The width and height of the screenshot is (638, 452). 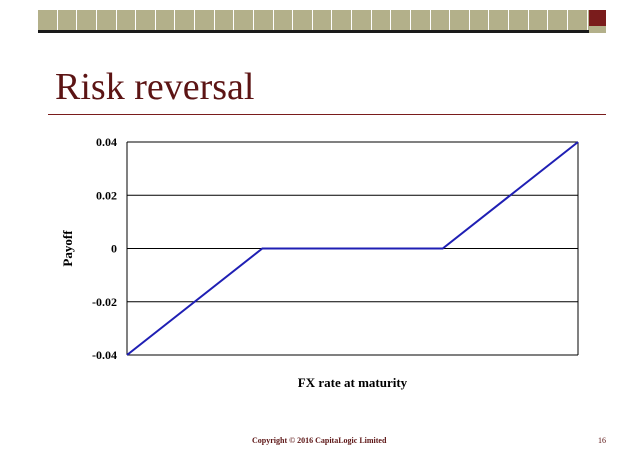 What do you see at coordinates (104, 355) in the screenshot?
I see `y-tick-label: -0.04` at bounding box center [104, 355].